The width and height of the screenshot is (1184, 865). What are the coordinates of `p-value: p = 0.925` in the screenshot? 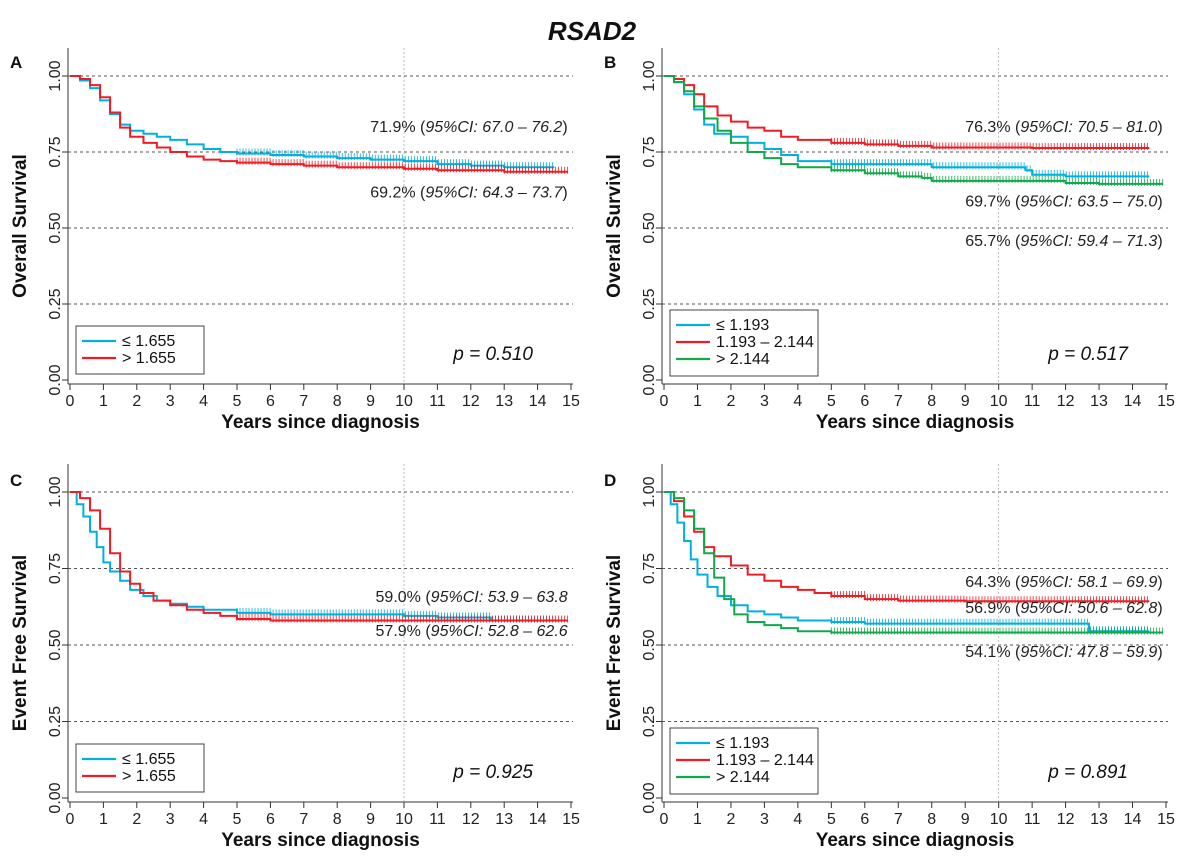 It's located at (492, 772).